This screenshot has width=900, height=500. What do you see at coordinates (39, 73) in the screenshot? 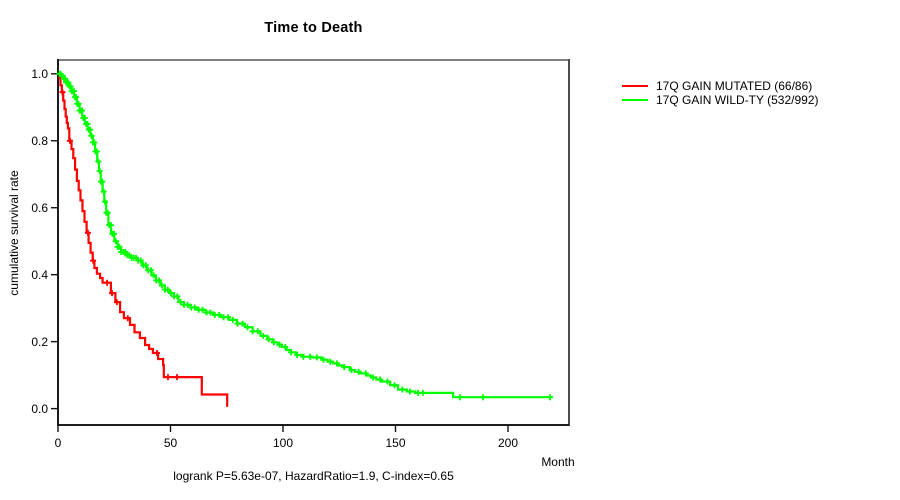
I see `y-tick-label: 1.0` at bounding box center [39, 73].